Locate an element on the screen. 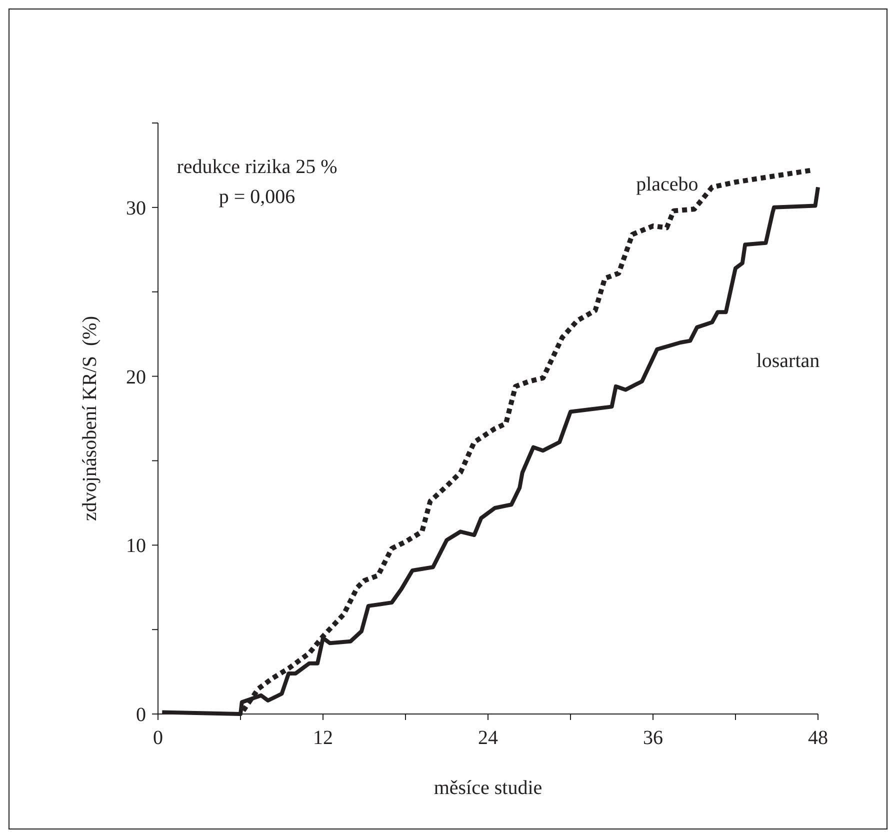 This screenshot has height=838, width=896. text: losartan is located at coordinates (788, 361).